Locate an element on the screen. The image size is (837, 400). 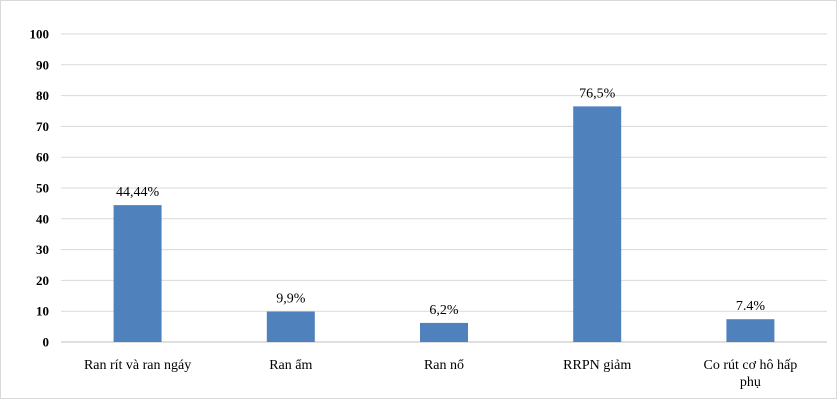
y-tick-label: 100 is located at coordinates (40, 34).